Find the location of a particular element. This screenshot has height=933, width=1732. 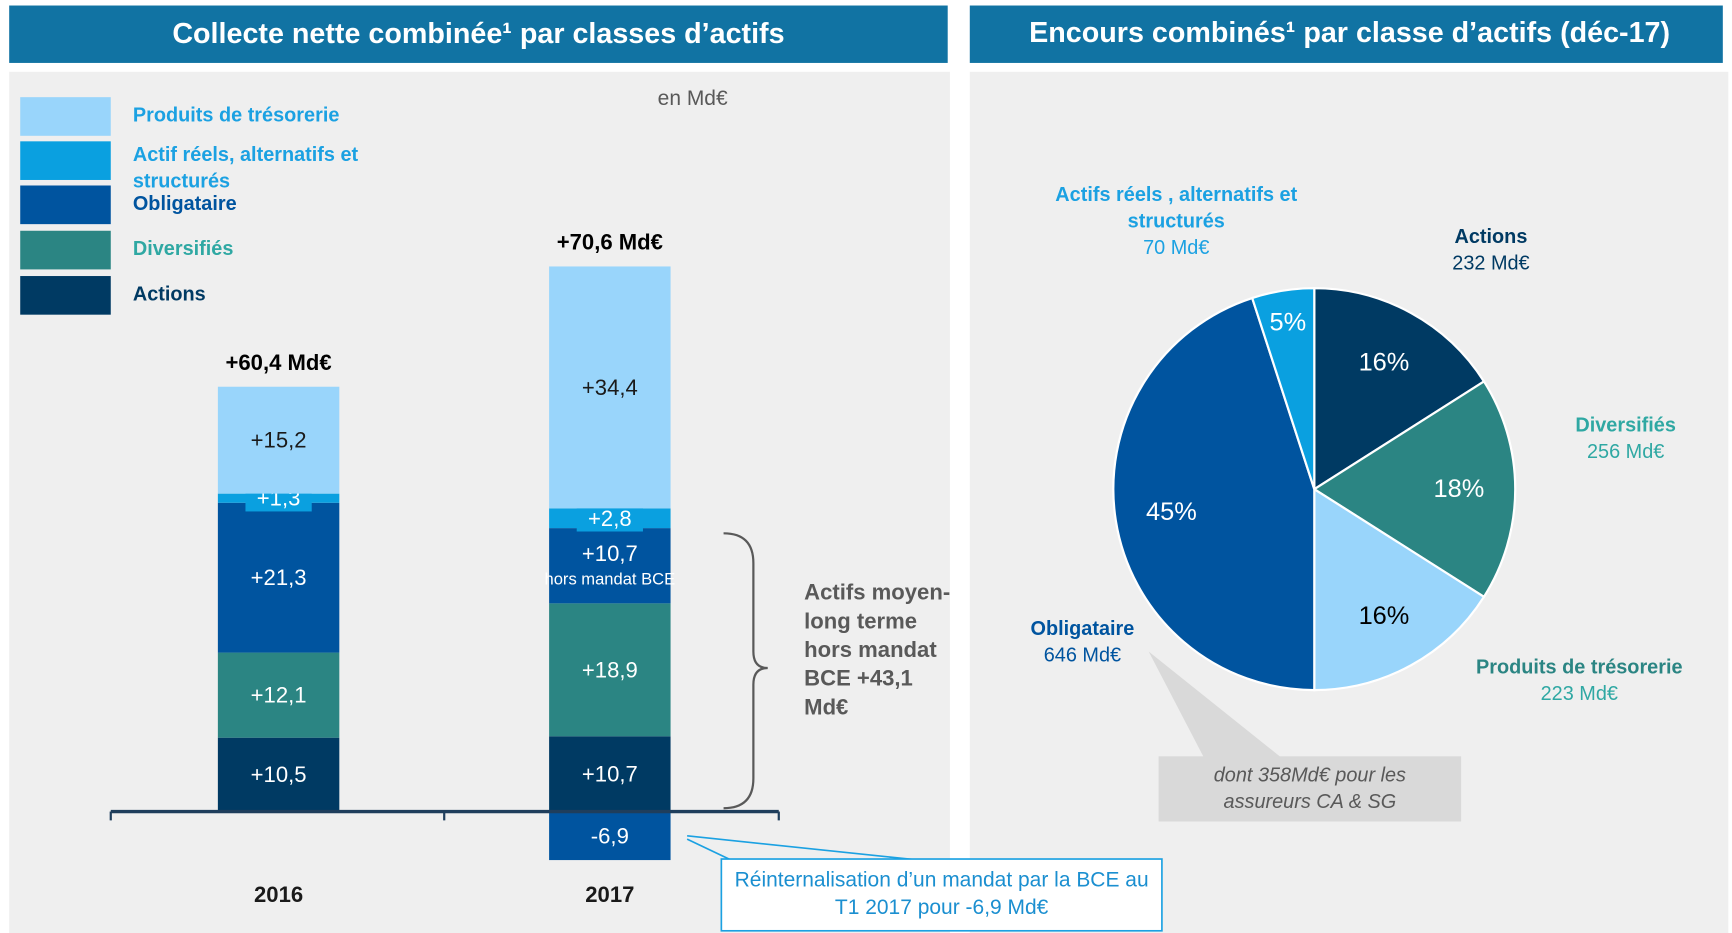

pie-category-label: Actions is located at coordinates (1491, 236).